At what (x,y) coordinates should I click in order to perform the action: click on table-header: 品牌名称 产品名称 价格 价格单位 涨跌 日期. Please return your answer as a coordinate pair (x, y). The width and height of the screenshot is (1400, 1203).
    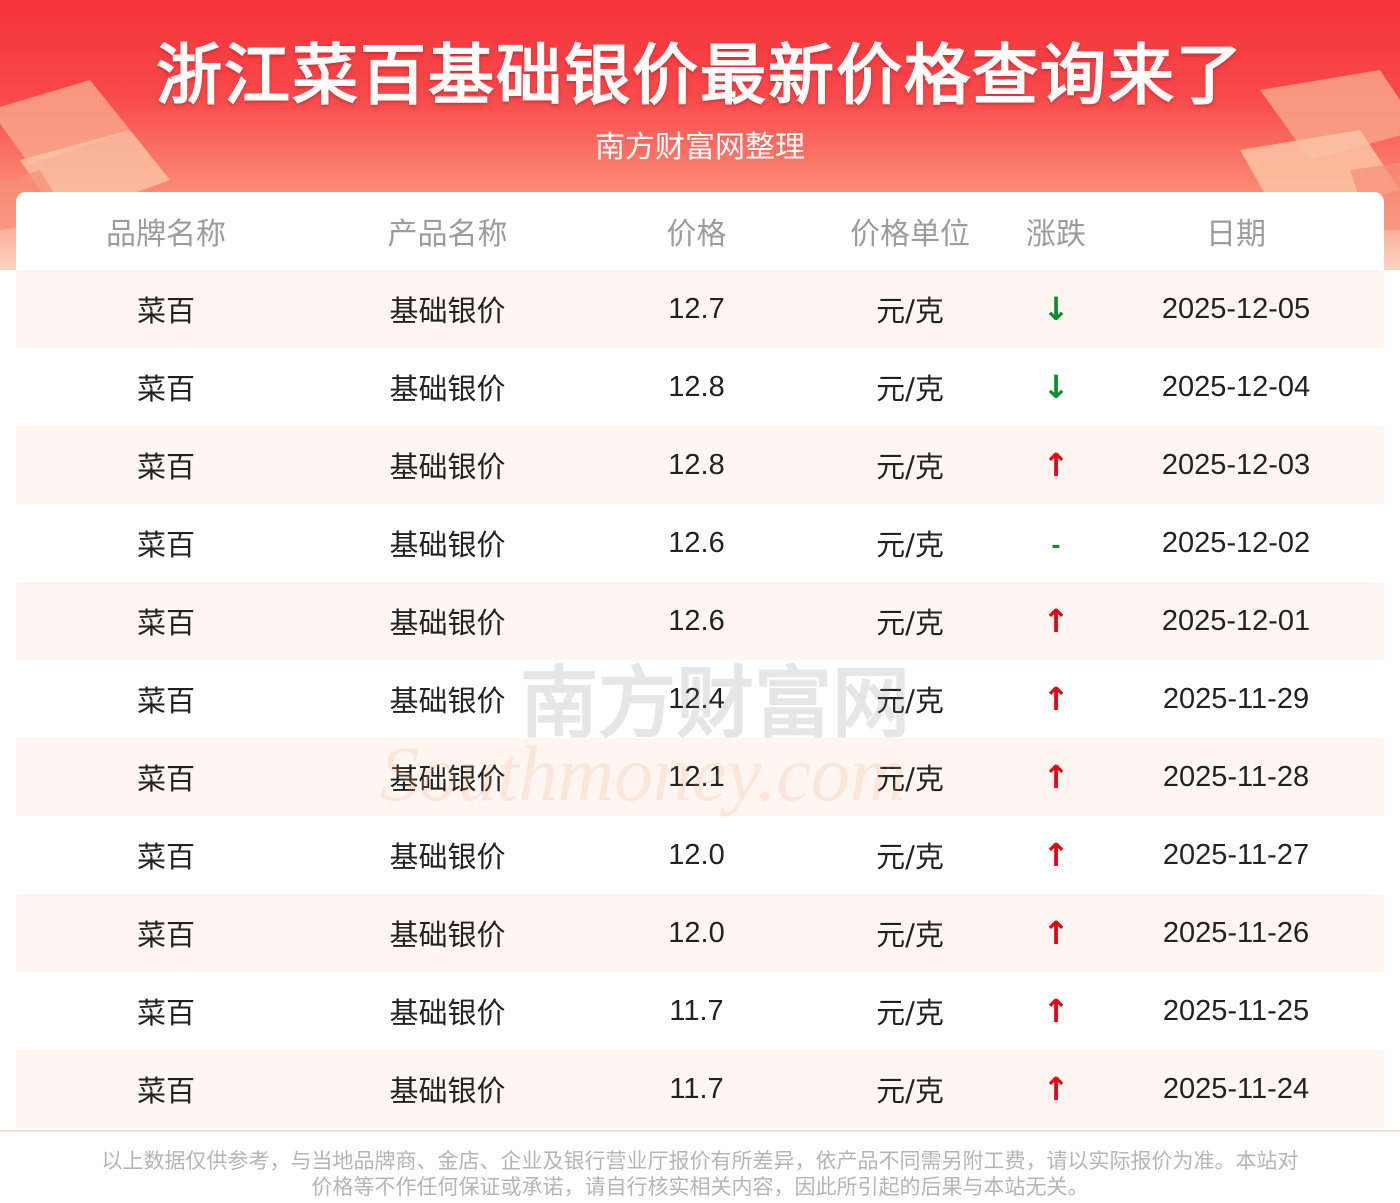
    Looking at the image, I should click on (700, 231).